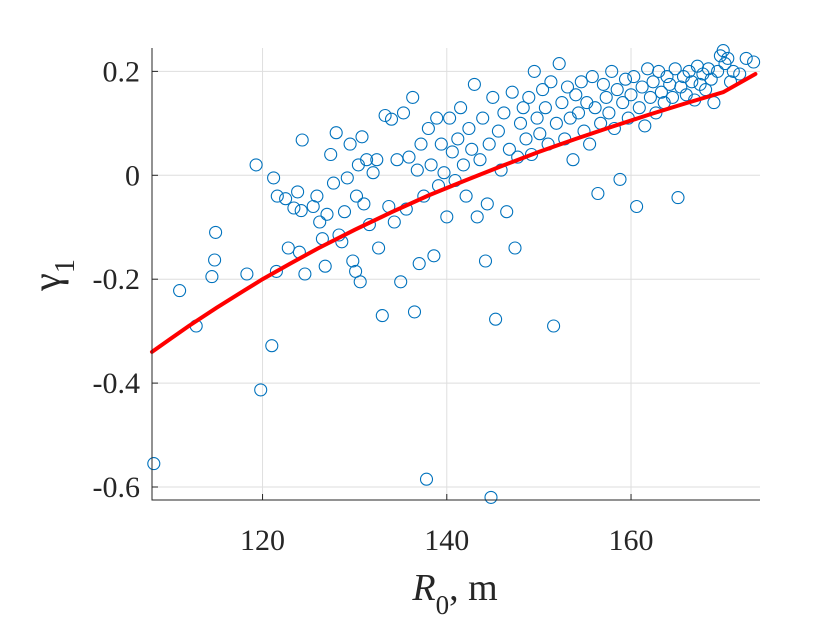 The height and width of the screenshot is (630, 840). Describe the element at coordinates (132, 175) in the screenshot. I see `y-tick-label: 0` at that location.